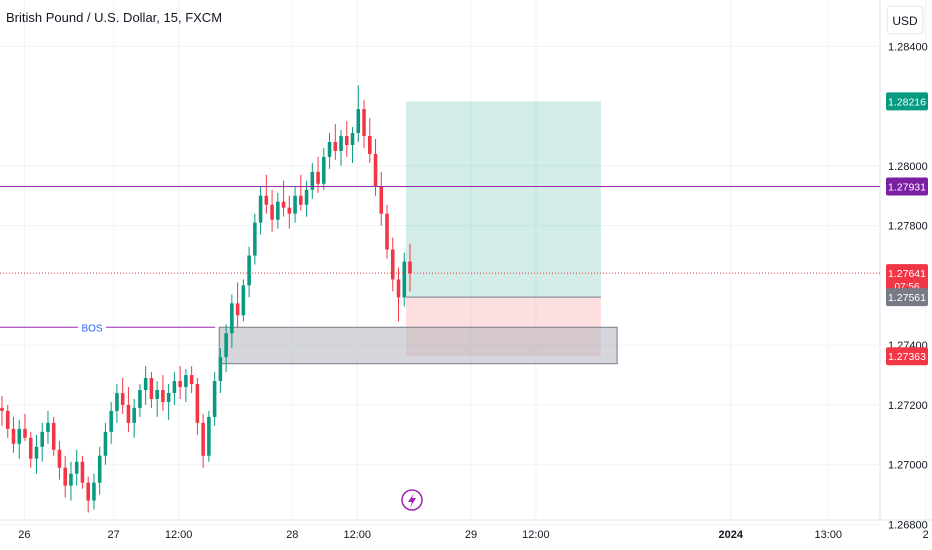 This screenshot has height=550, width=932. I want to click on price-tick-label: 1.27000, so click(908, 466).